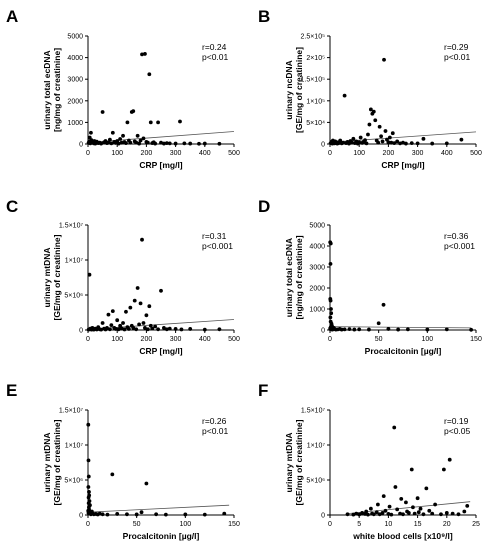 The height and width of the screenshot is (550, 486). What do you see at coordinates (73, 481) in the screenshot?
I see `y-tick-label: 5×10⁶` at bounding box center [73, 481].